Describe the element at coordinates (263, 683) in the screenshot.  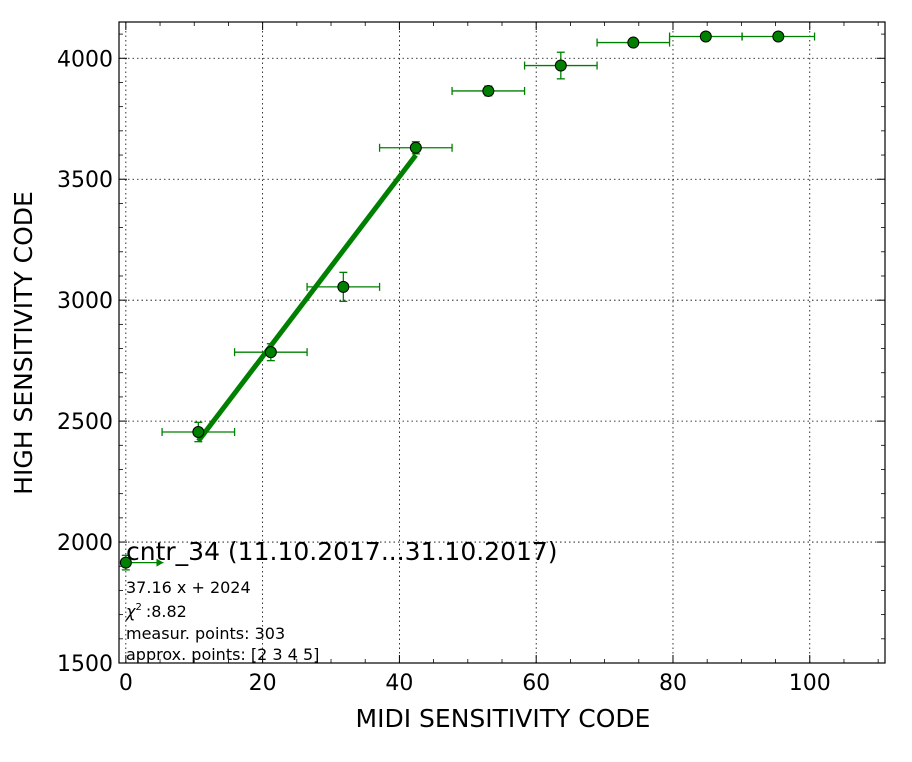
I see `x-tick-label: 20` at that location.